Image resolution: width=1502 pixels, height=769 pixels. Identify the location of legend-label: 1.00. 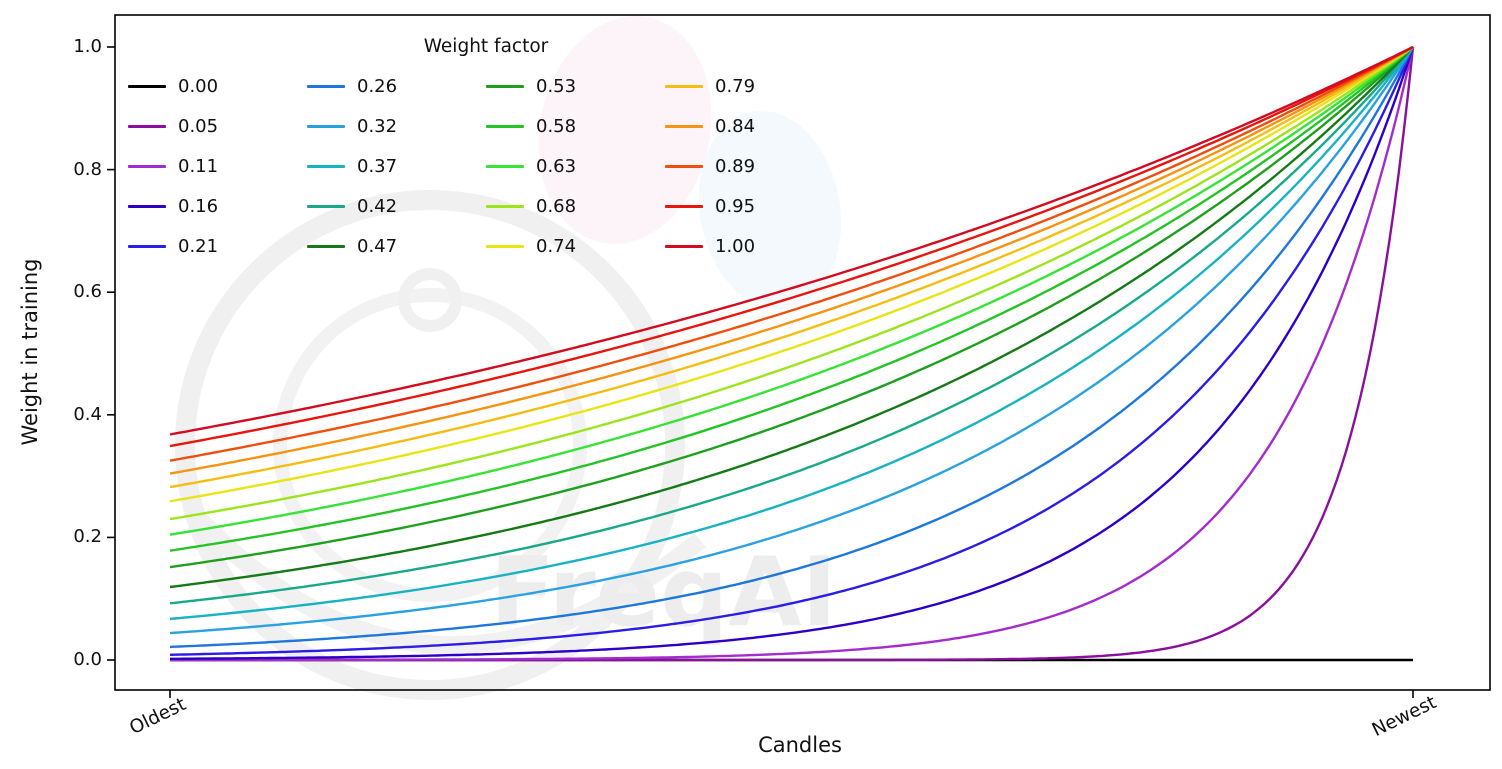
(735, 246).